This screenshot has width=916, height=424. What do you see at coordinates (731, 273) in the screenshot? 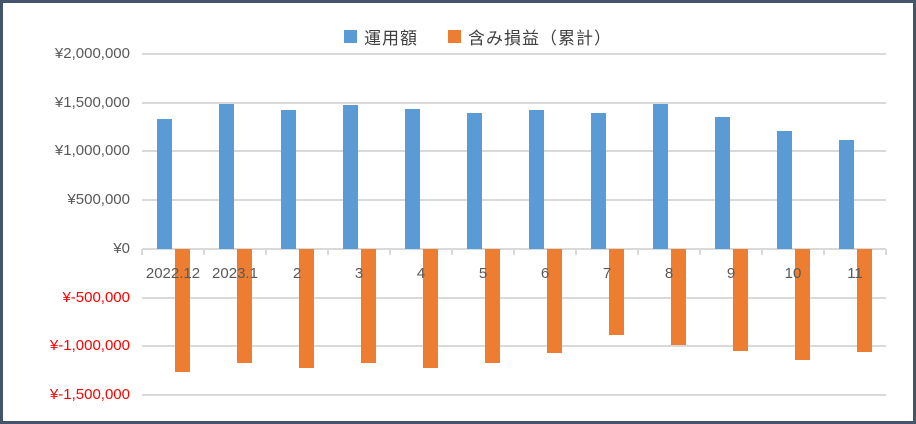
I see `x-axis-label: 9` at bounding box center [731, 273].